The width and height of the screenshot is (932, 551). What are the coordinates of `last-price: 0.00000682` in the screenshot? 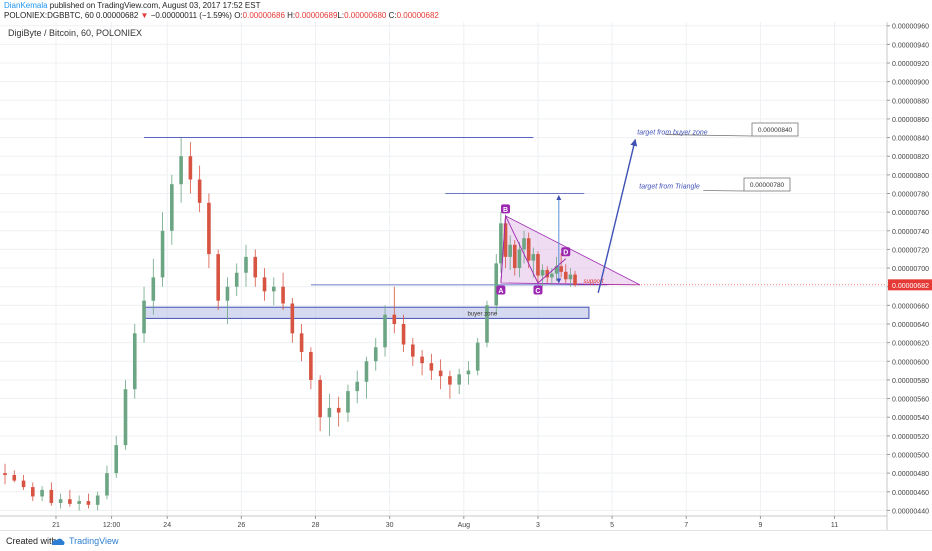 It's located at (117, 15).